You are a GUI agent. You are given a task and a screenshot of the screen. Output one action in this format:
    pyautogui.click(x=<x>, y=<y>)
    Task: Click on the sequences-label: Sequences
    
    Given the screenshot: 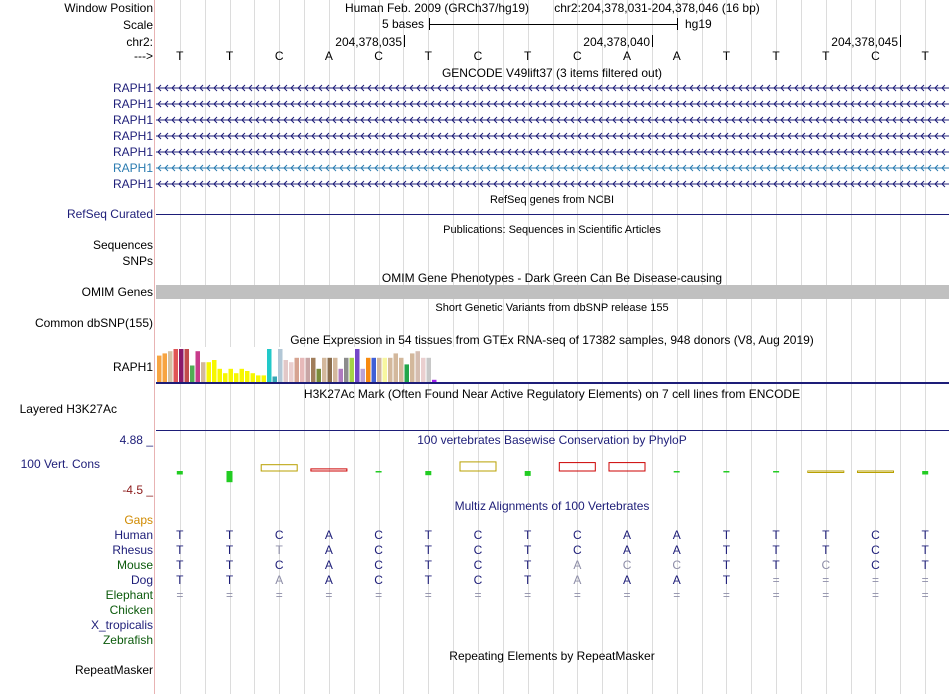 What is the action you would take?
    pyautogui.click(x=122, y=245)
    